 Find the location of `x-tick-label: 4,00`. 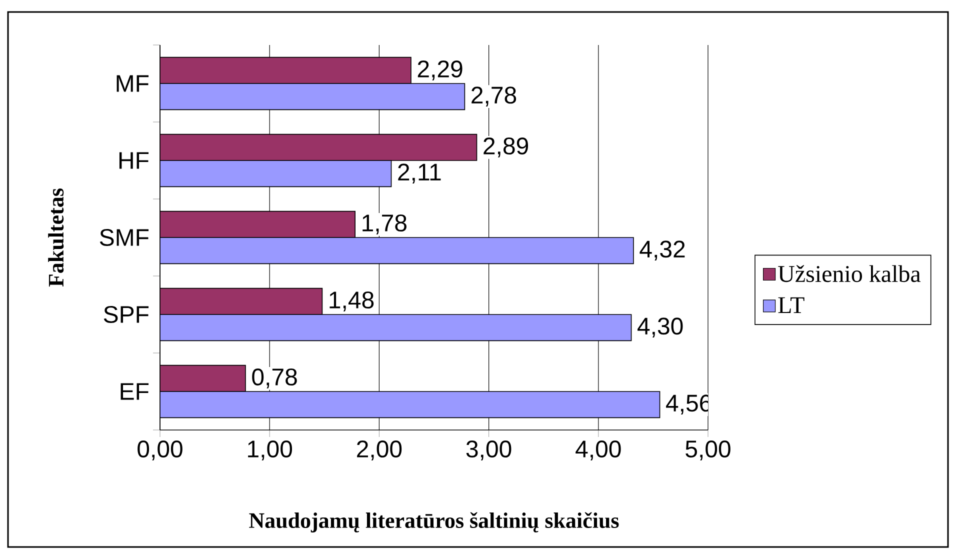

x-tick-label: 4,00 is located at coordinates (598, 450).